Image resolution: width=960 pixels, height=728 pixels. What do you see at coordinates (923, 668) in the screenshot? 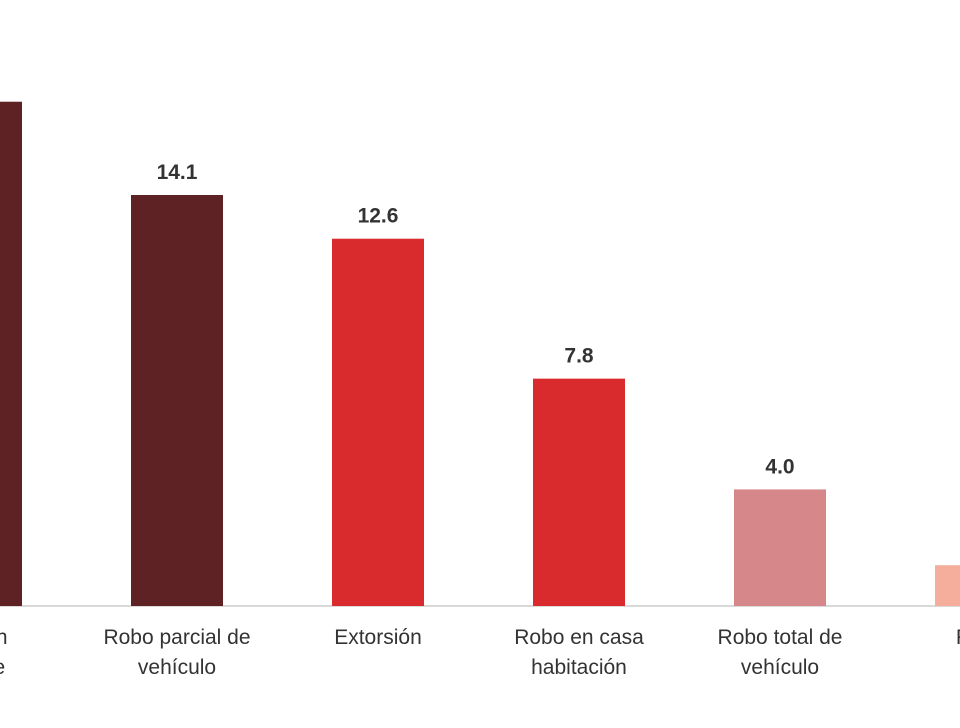
I see `category-label-6: Robodistiant` at bounding box center [923, 668].